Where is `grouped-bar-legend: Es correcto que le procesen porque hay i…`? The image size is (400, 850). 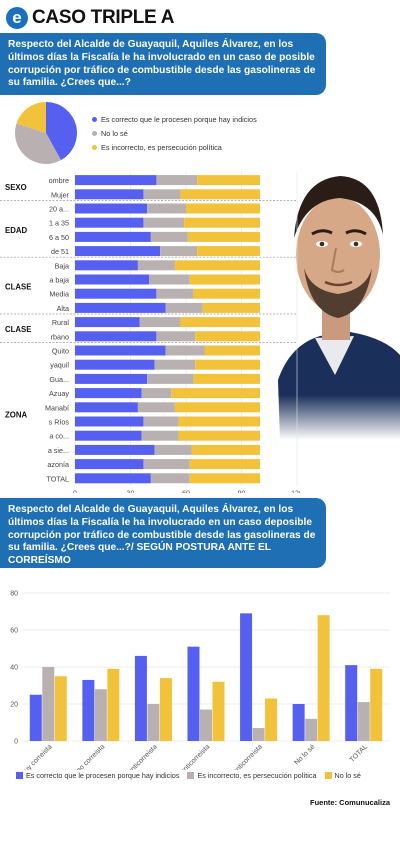
grouped-bar-legend: Es correcto que le procesen porque hay i… is located at coordinates (206, 775).